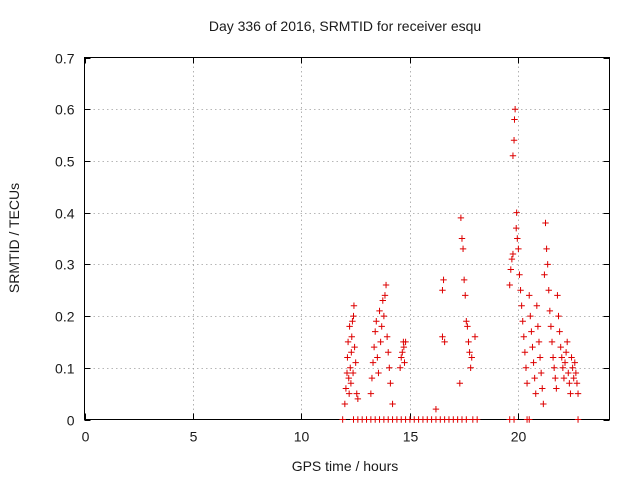 The image size is (640, 480). What do you see at coordinates (65, 214) in the screenshot?
I see `y-tick-label: 0.4` at bounding box center [65, 214].